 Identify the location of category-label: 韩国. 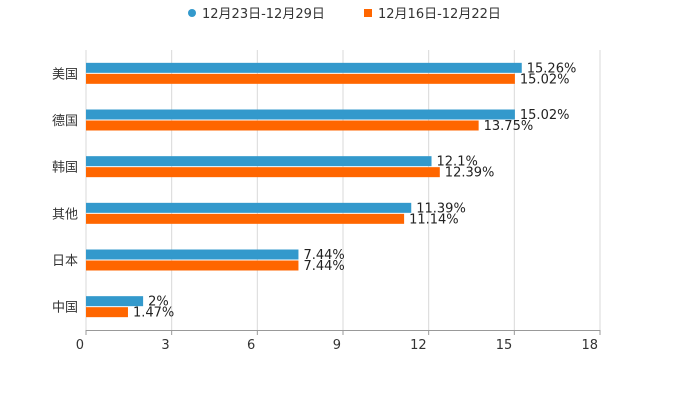
(65, 168).